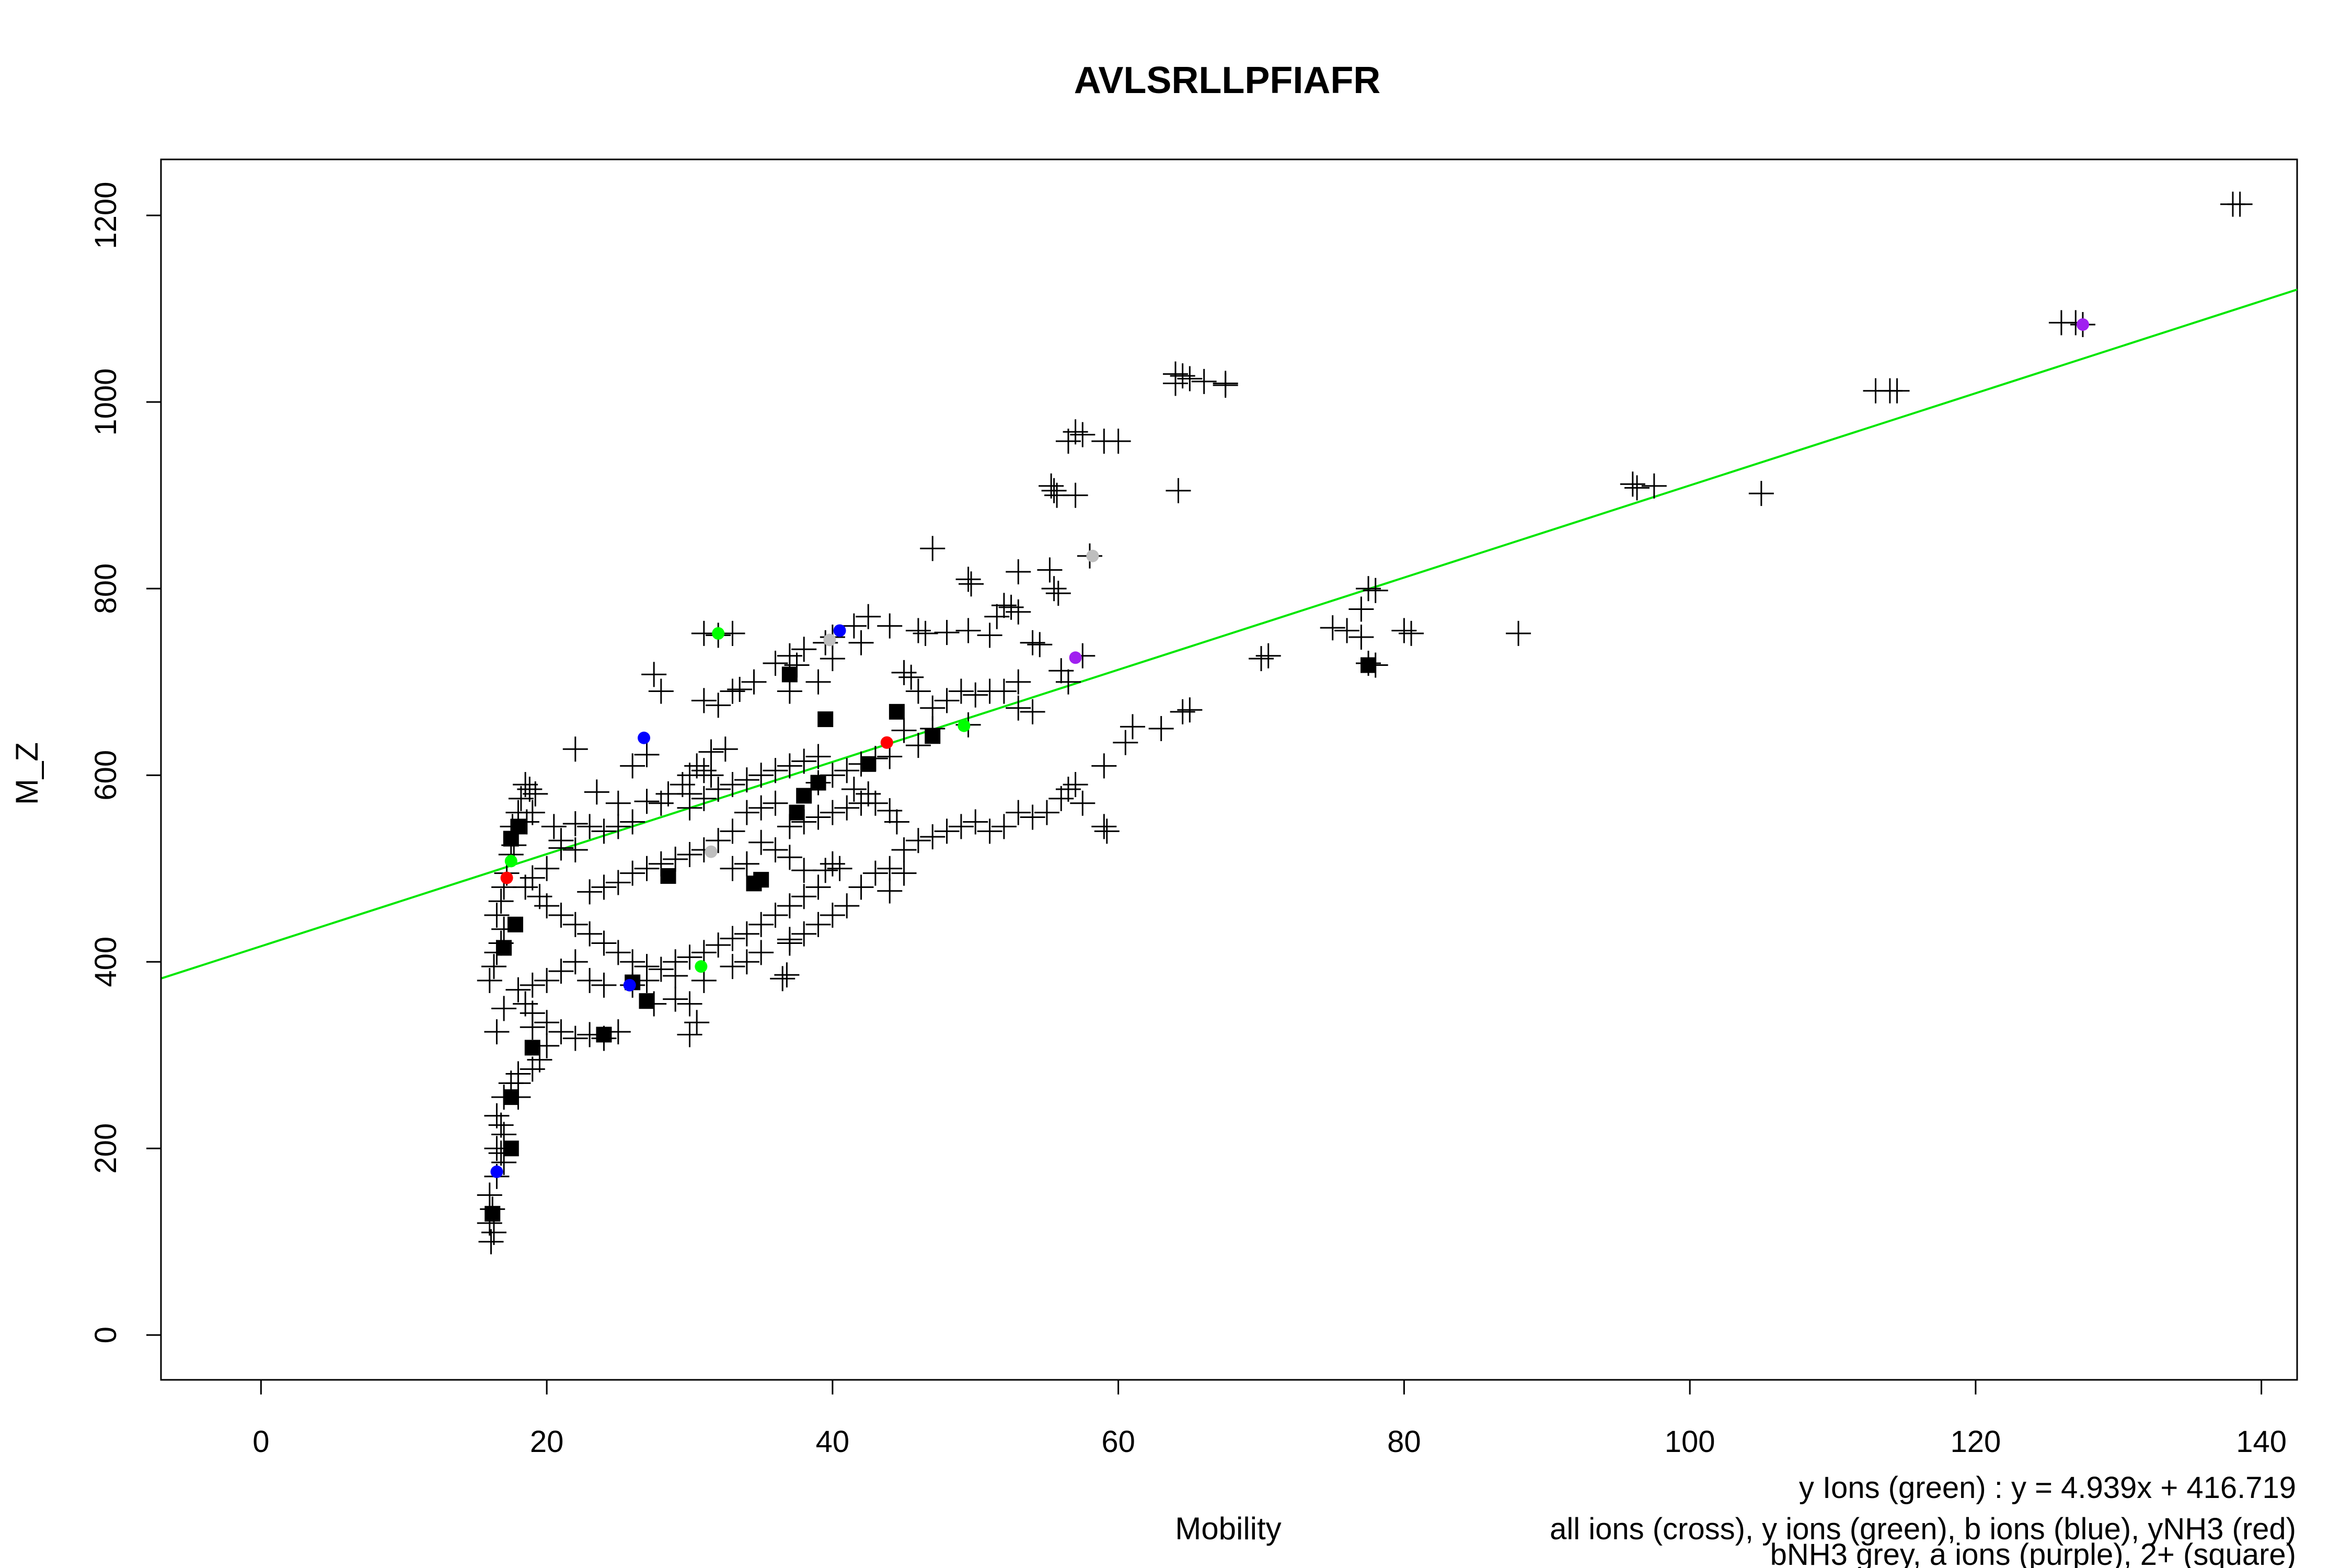  What do you see at coordinates (106, 215) in the screenshot?
I see `y-tick-label: 1200` at bounding box center [106, 215].